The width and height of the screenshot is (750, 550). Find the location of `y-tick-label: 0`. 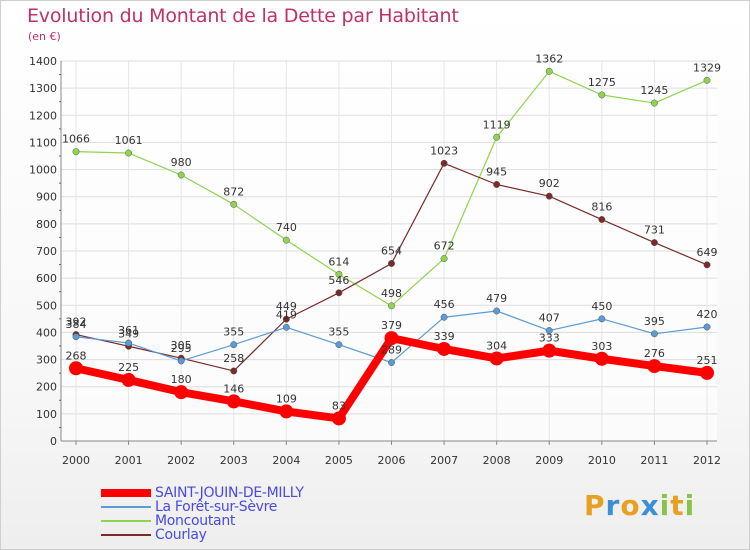

y-tick-label: 0 is located at coordinates (53, 441).